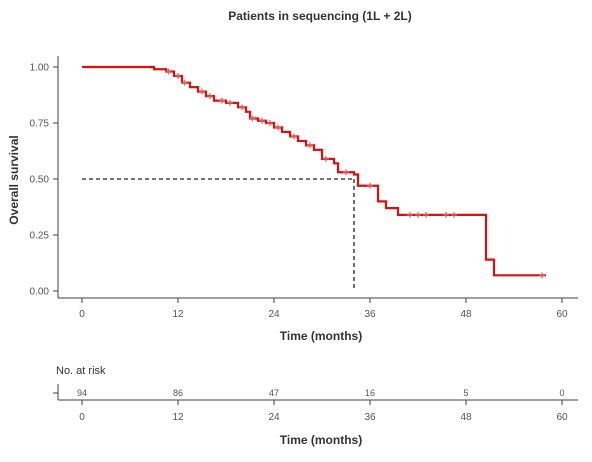 The image size is (592, 462). Describe the element at coordinates (178, 417) in the screenshot. I see `risk-x-tick-label: 12` at that location.